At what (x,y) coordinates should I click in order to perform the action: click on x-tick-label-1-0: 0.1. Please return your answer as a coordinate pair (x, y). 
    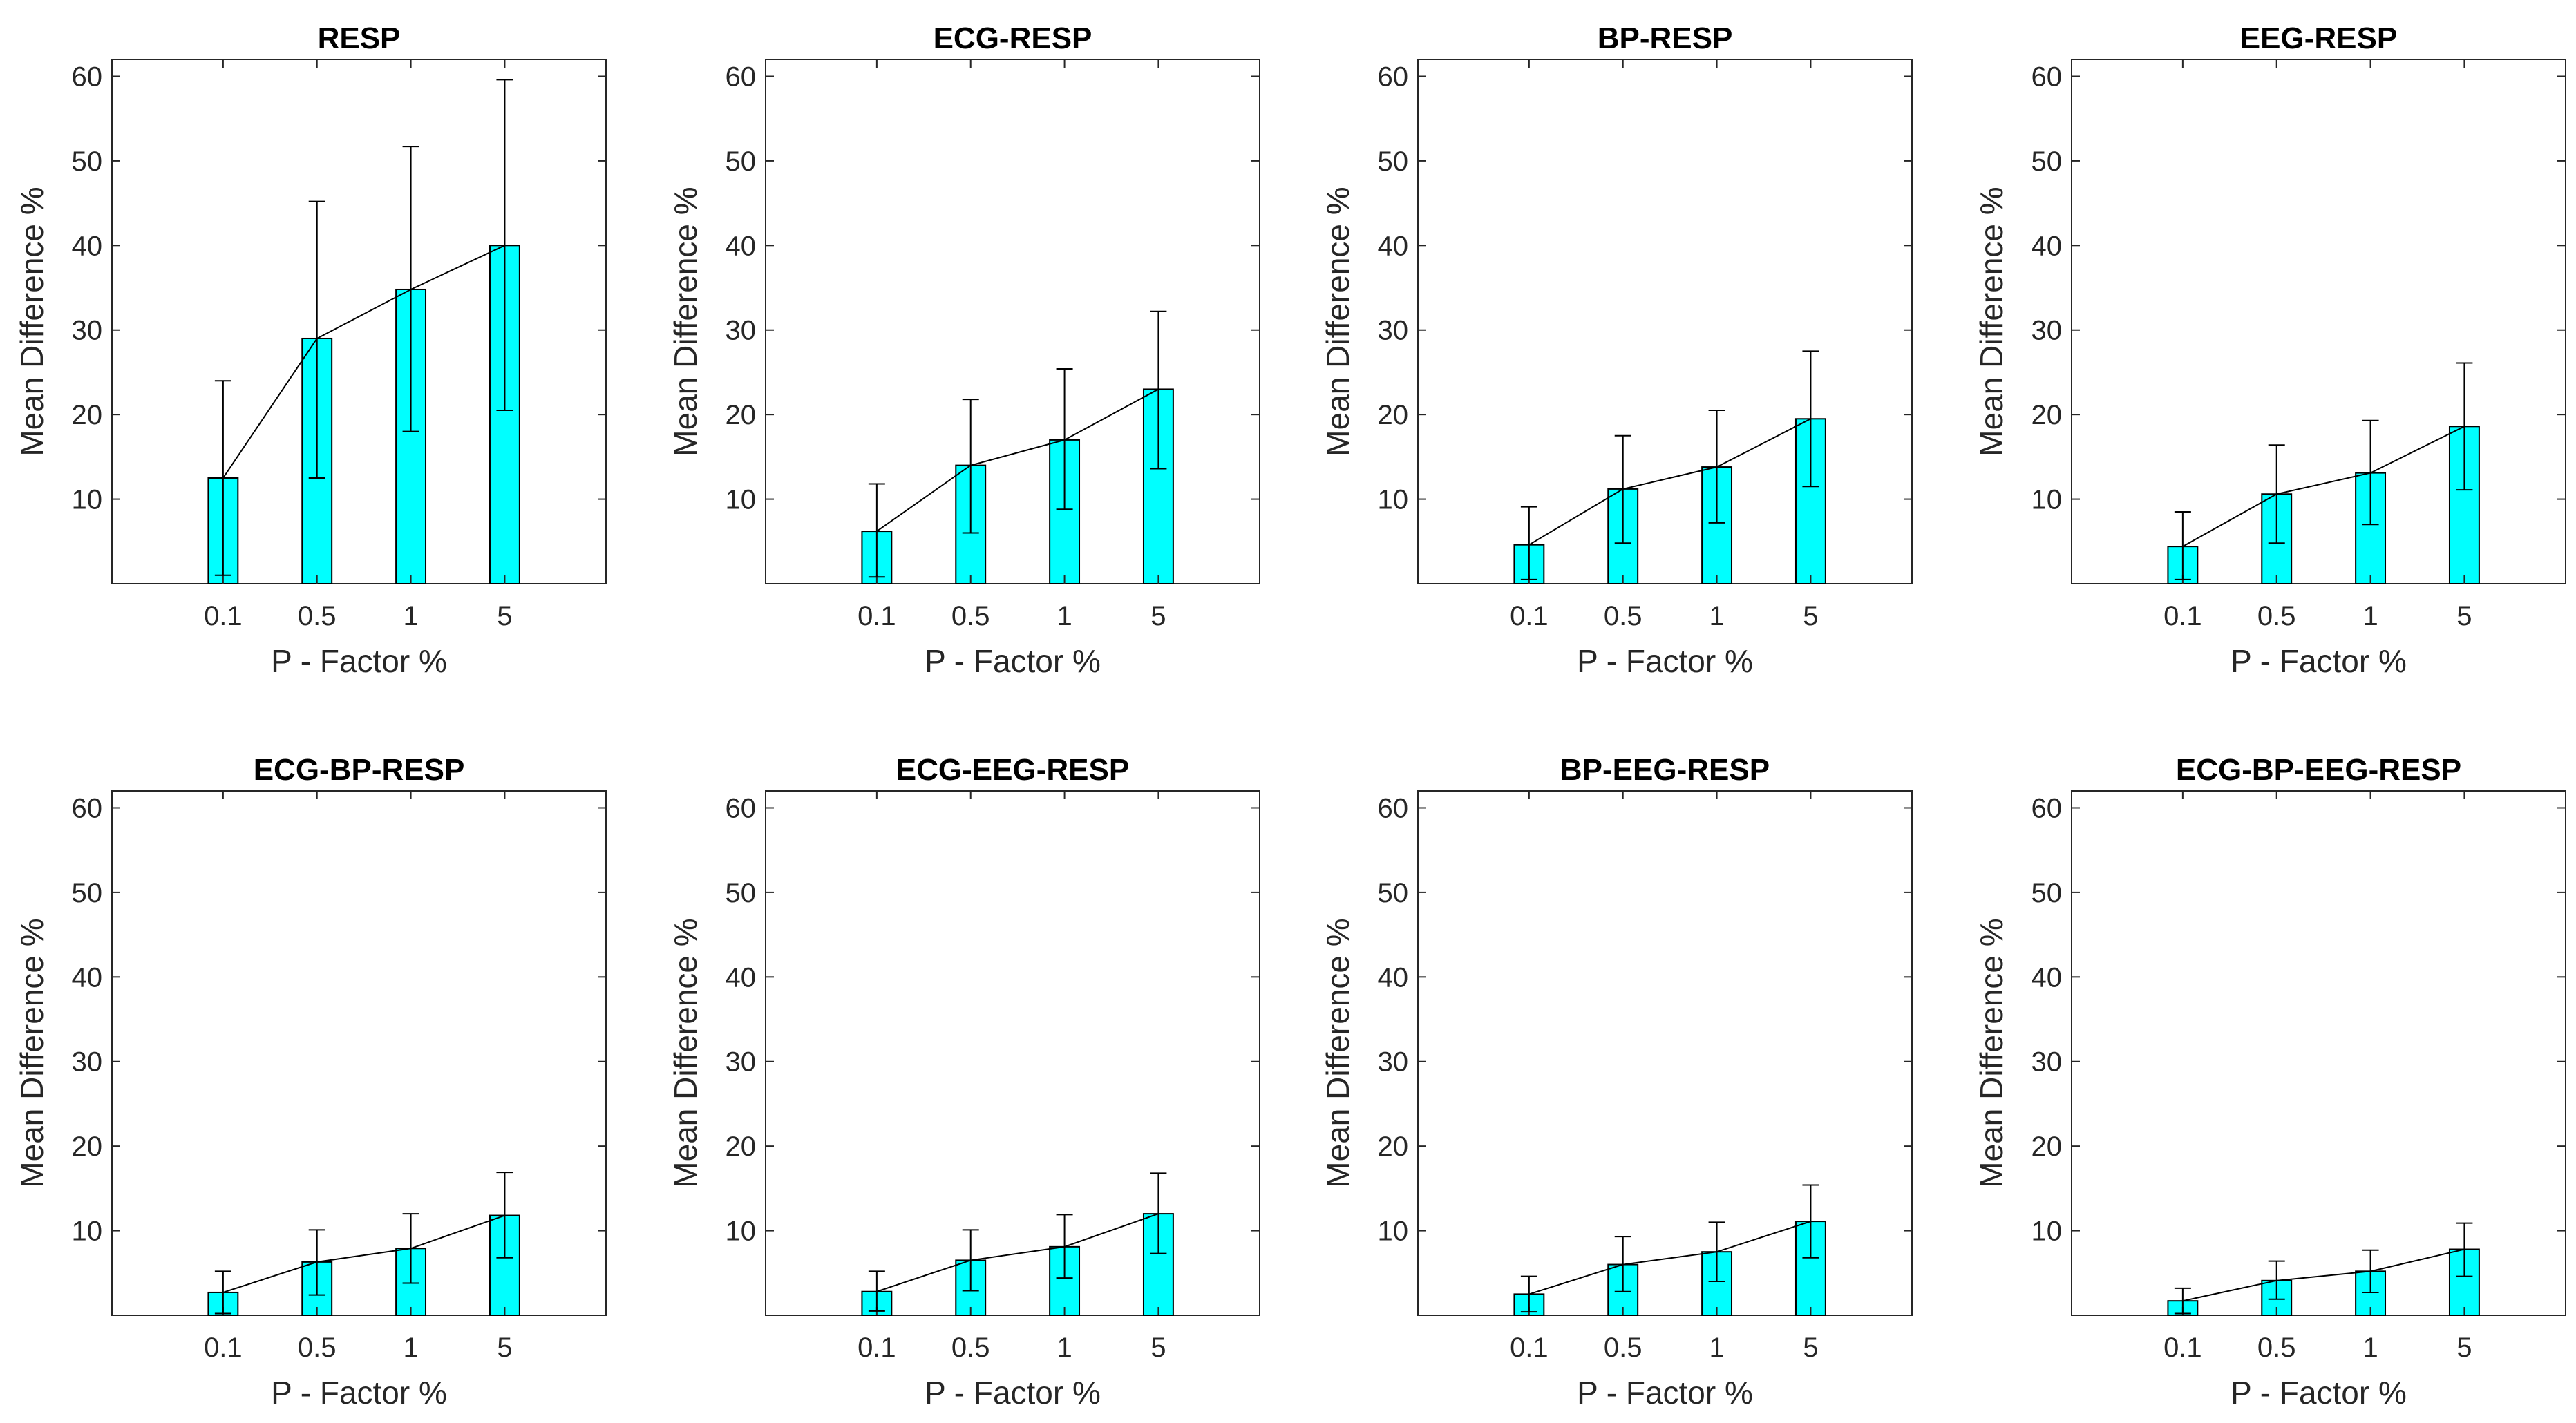
    Looking at the image, I should click on (223, 616).